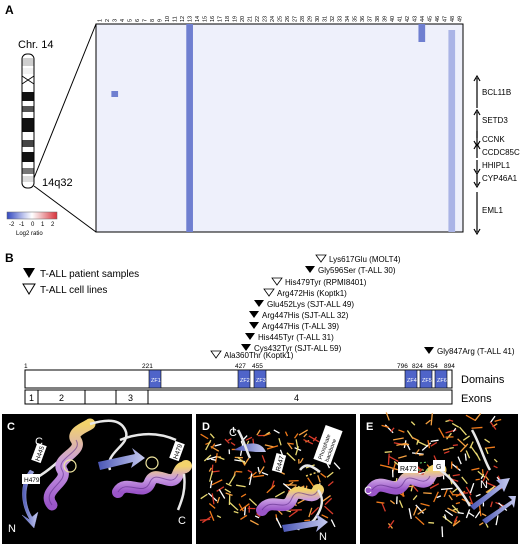  Describe the element at coordinates (483, 380) in the screenshot. I see `domains-track-label: Domains` at that location.